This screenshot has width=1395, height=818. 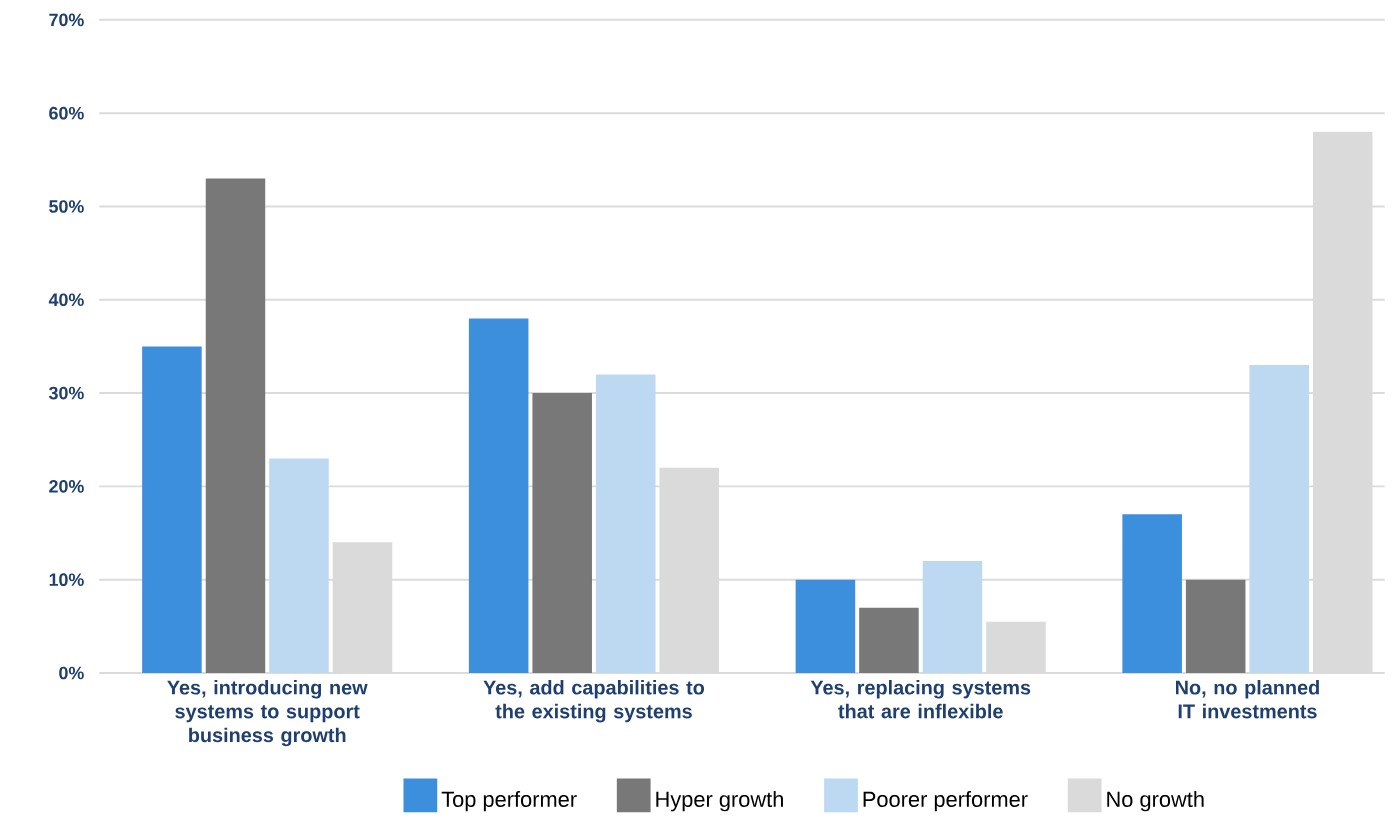 I want to click on x-tick-label: Yes, add capabilities to the existing systems, so click(x=594, y=701).